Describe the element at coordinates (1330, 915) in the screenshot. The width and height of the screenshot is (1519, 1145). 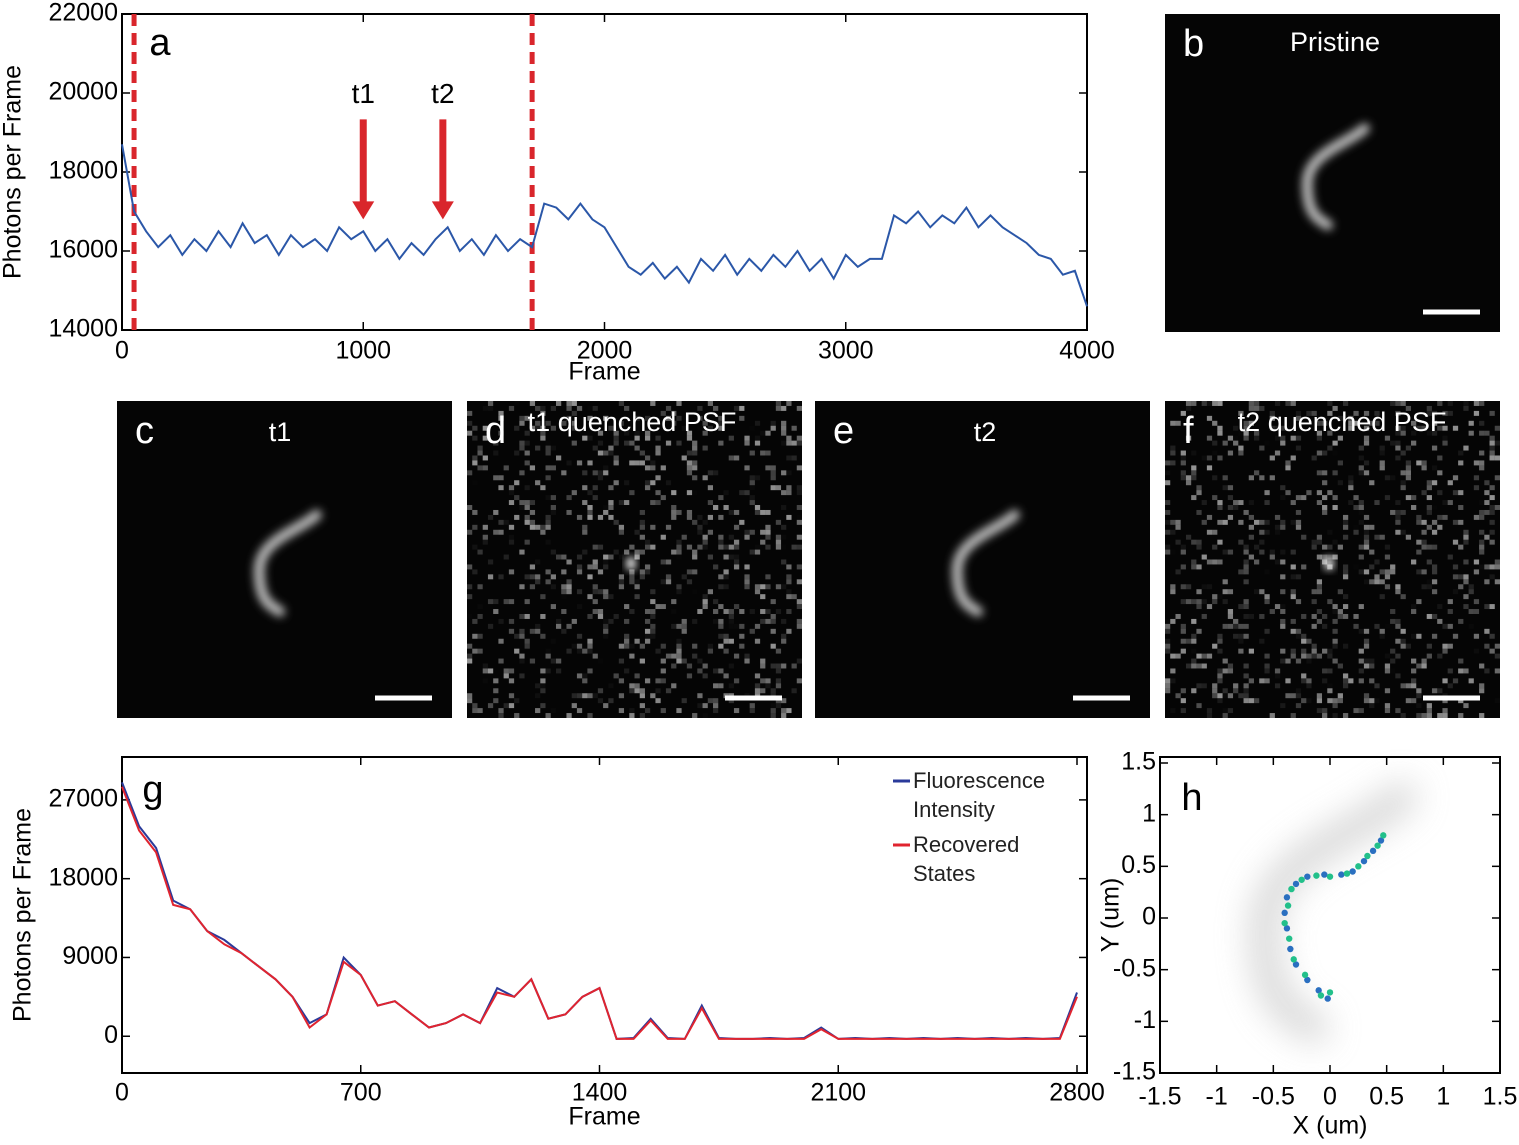
I see `plot-frame` at that location.